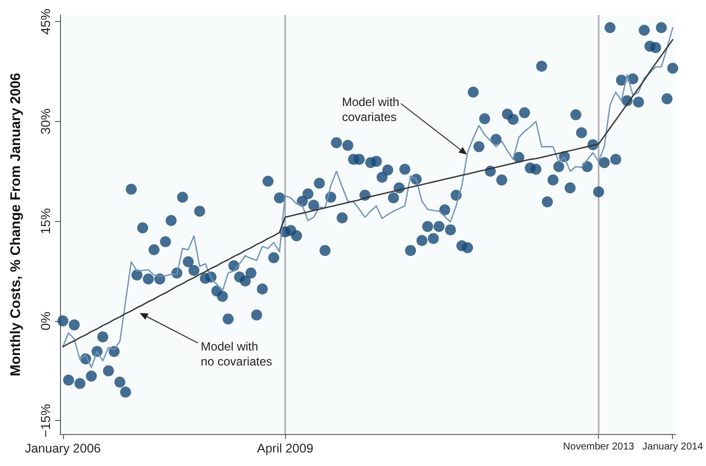 This screenshot has height=466, width=706. Describe the element at coordinates (45, 121) in the screenshot. I see `y-tick-label: 30%` at that location.